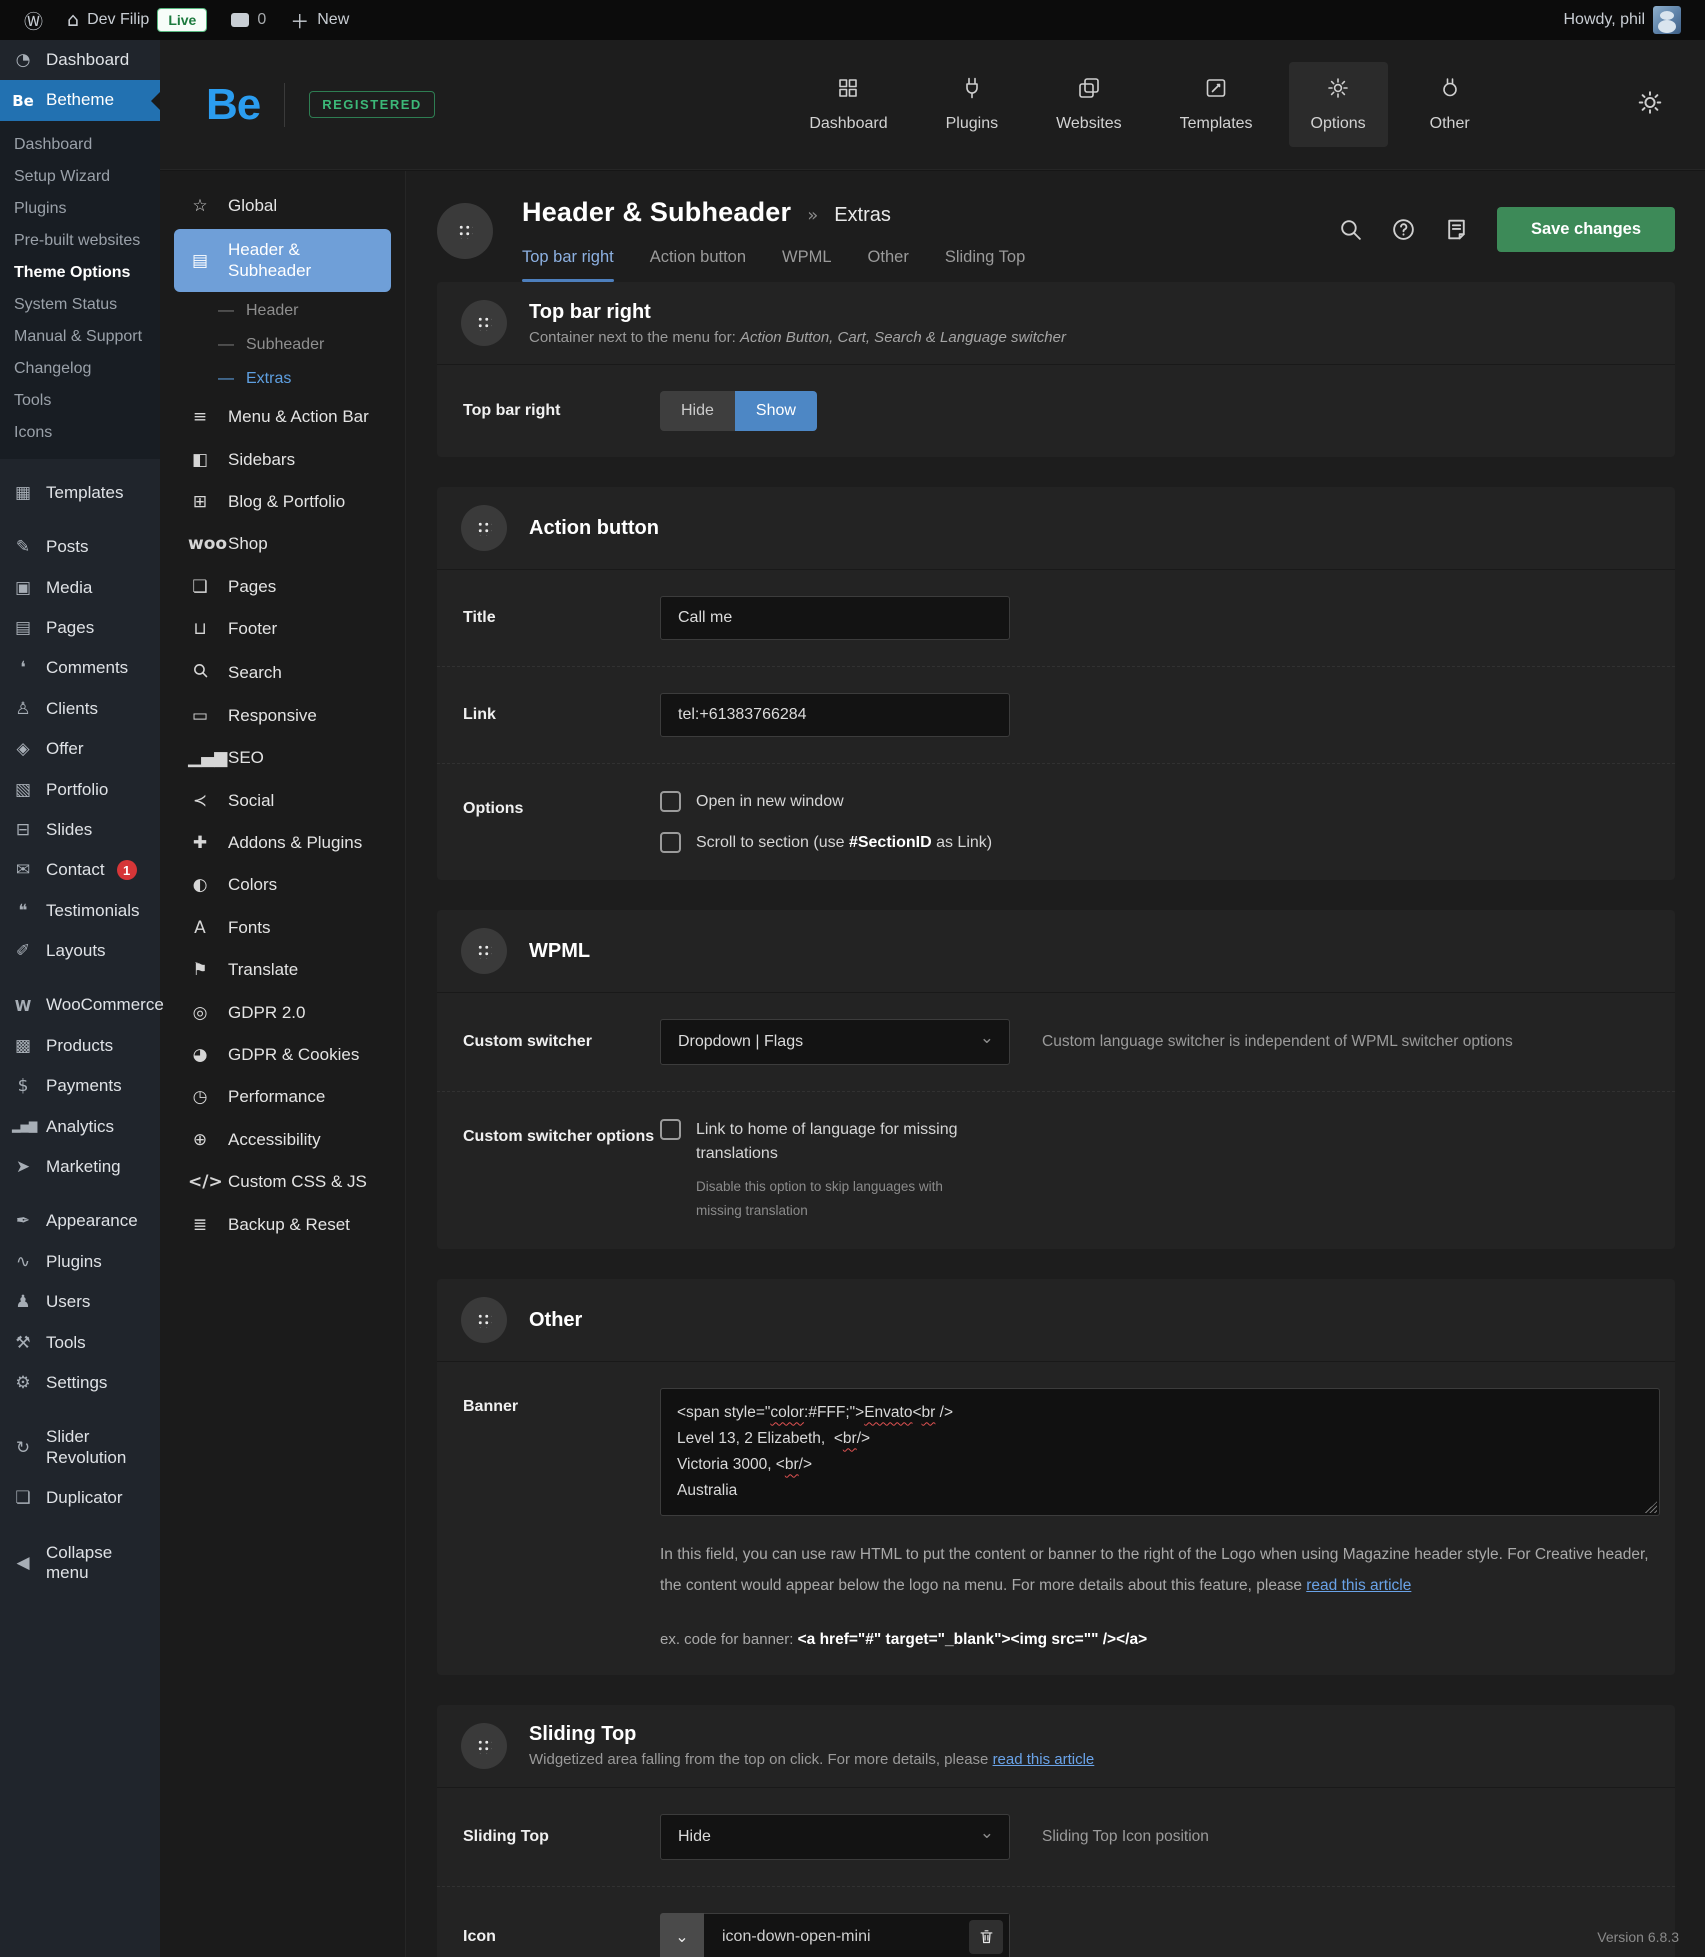  I want to click on howdy-menu: Howdy, phil, so click(1622, 20).